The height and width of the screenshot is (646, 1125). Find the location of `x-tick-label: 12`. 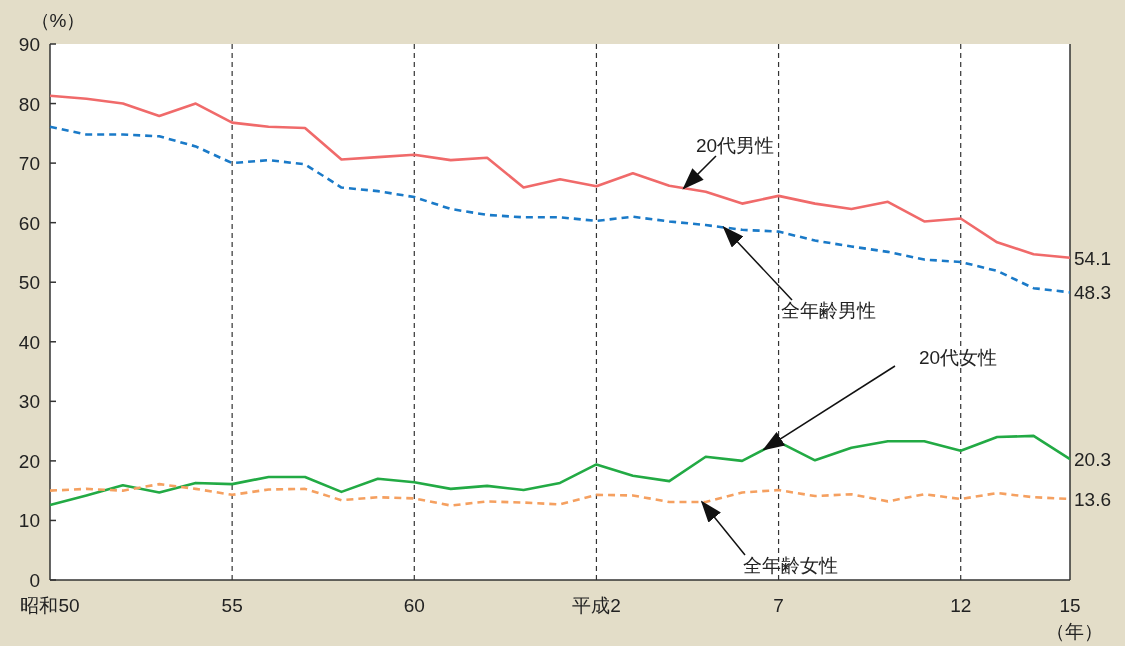

x-tick-label: 12 is located at coordinates (961, 605).